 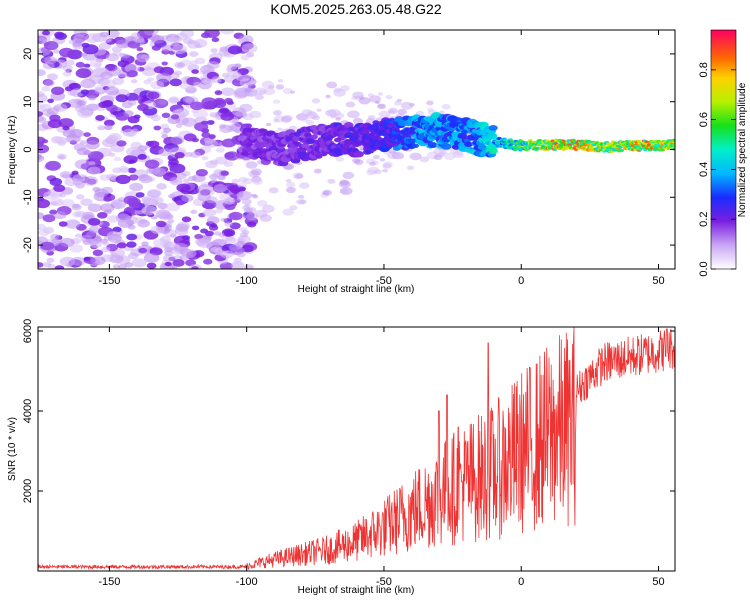 I want to click on spectrogram-x-tick-label: 50, so click(x=658, y=281).